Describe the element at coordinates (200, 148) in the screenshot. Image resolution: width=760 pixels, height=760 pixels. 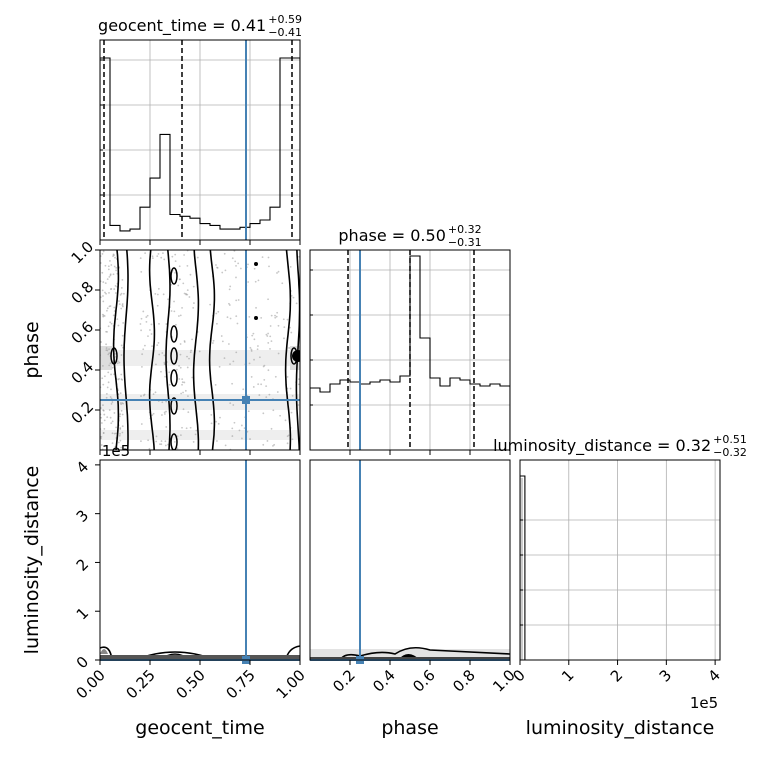
I see `hist-geocent-time` at that location.